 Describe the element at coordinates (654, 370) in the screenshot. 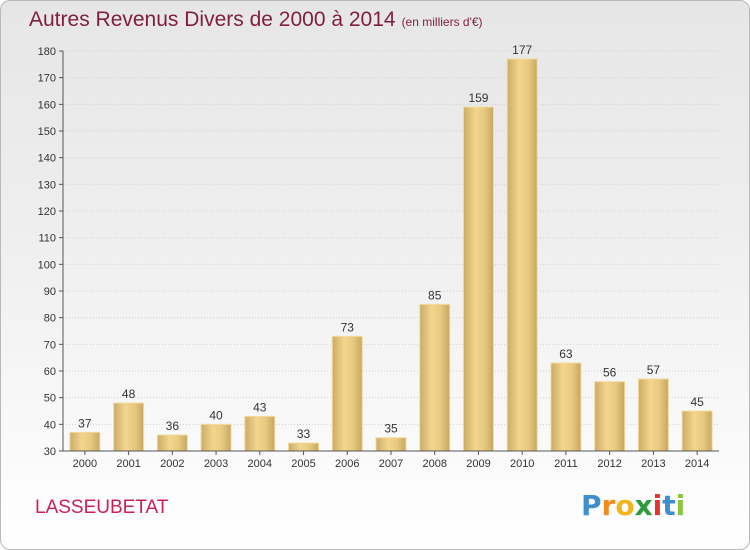

I see `bar-value-label: 57` at that location.